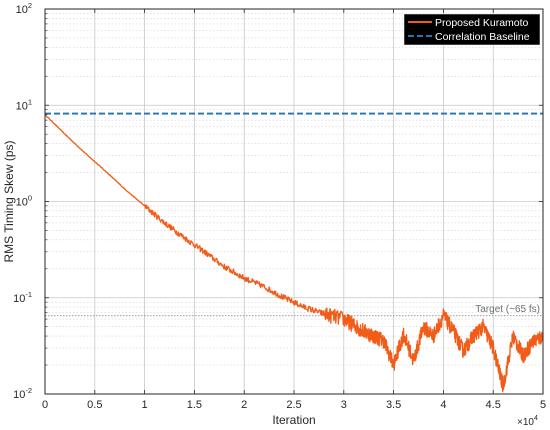  I want to click on x-tick-label: 4.5, so click(493, 405).